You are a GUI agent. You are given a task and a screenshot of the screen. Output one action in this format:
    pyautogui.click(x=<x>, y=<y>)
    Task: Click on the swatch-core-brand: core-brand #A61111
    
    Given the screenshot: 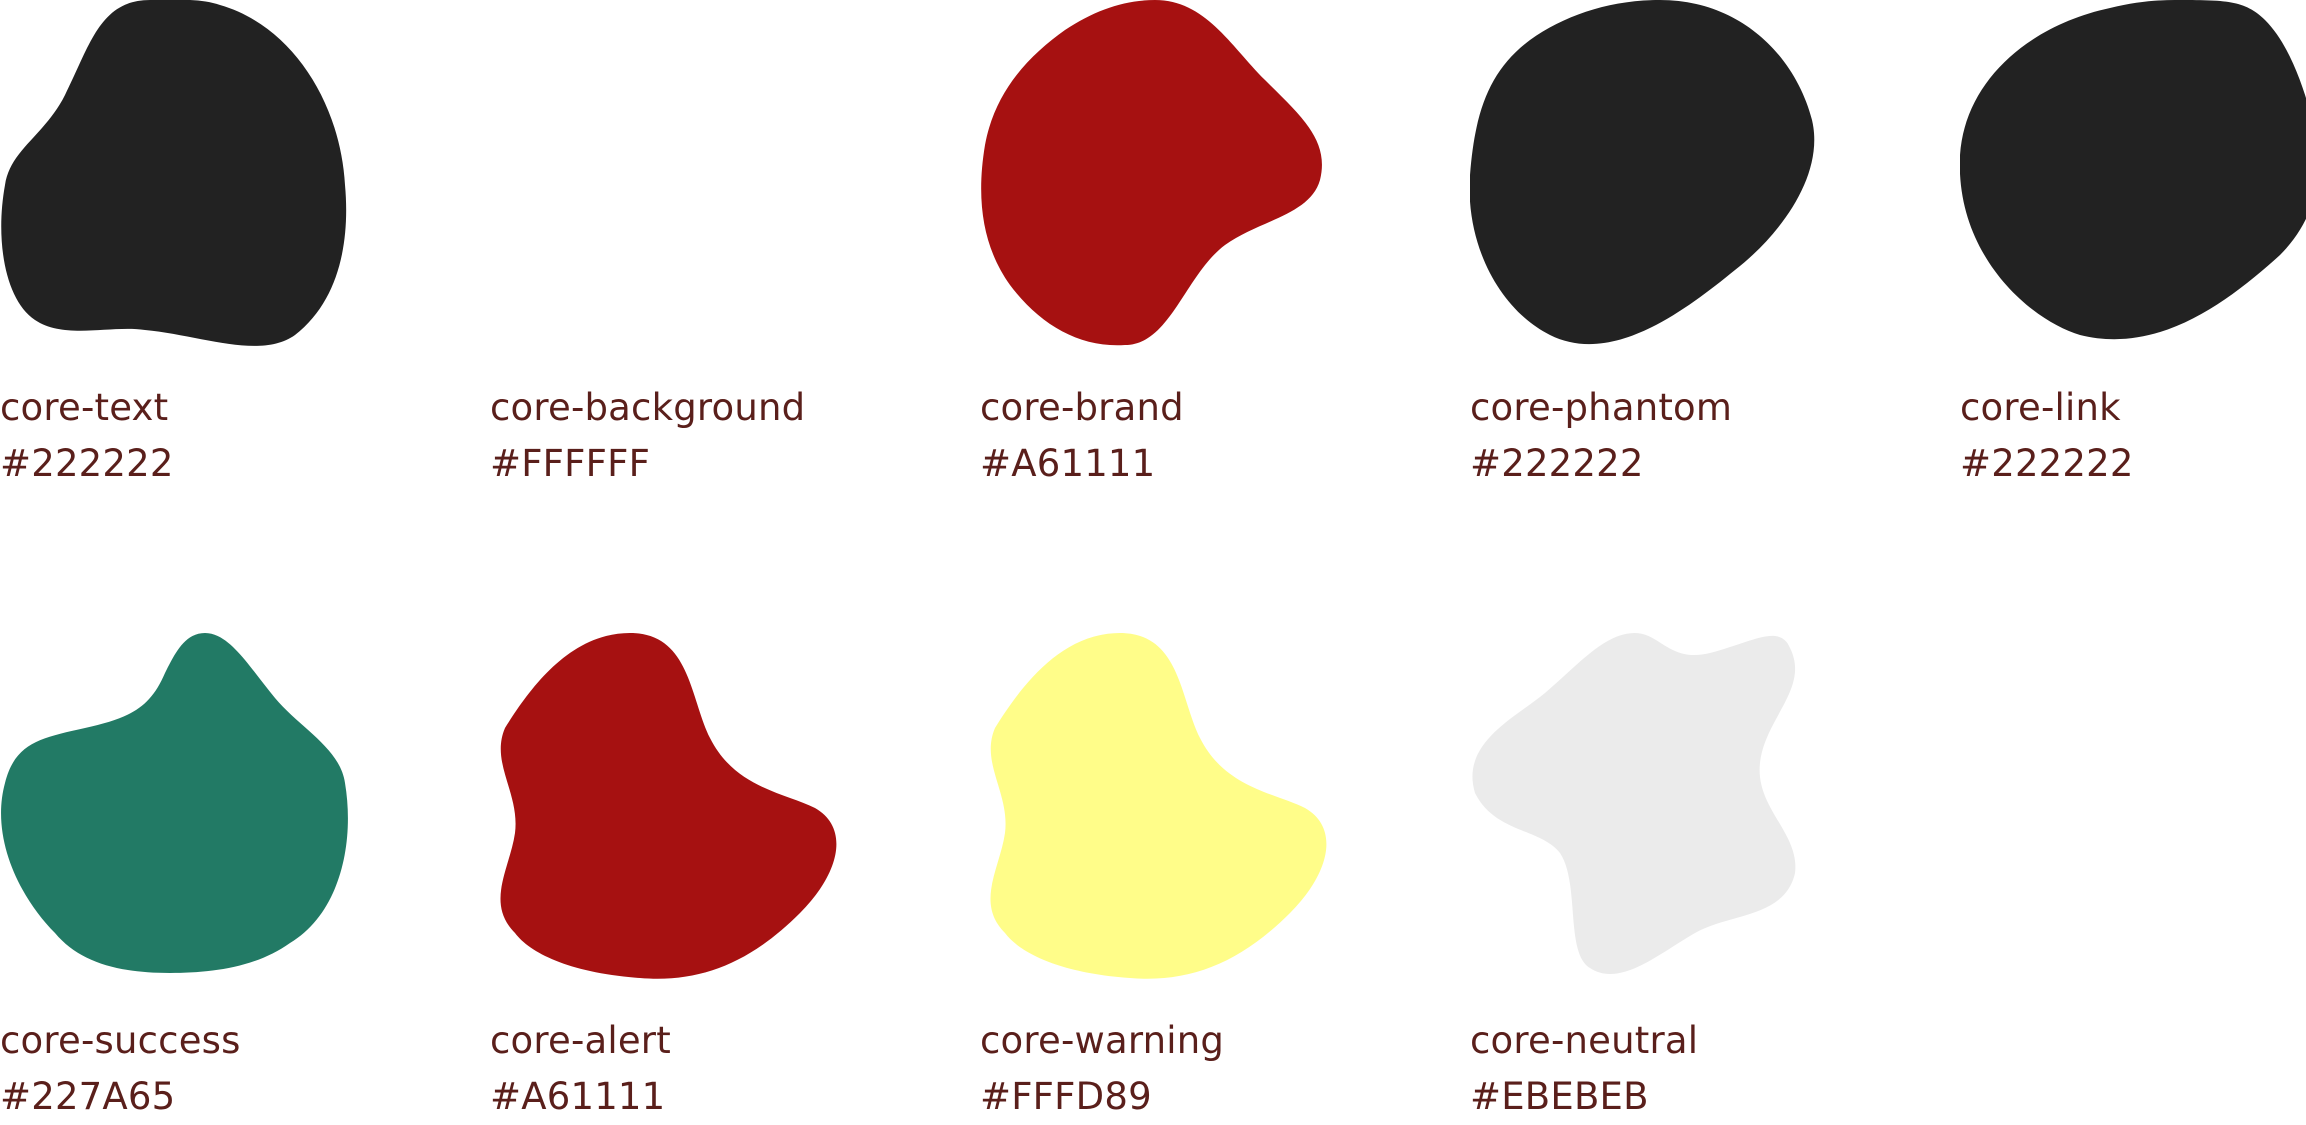 What is the action you would take?
    pyautogui.click(x=1160, y=246)
    